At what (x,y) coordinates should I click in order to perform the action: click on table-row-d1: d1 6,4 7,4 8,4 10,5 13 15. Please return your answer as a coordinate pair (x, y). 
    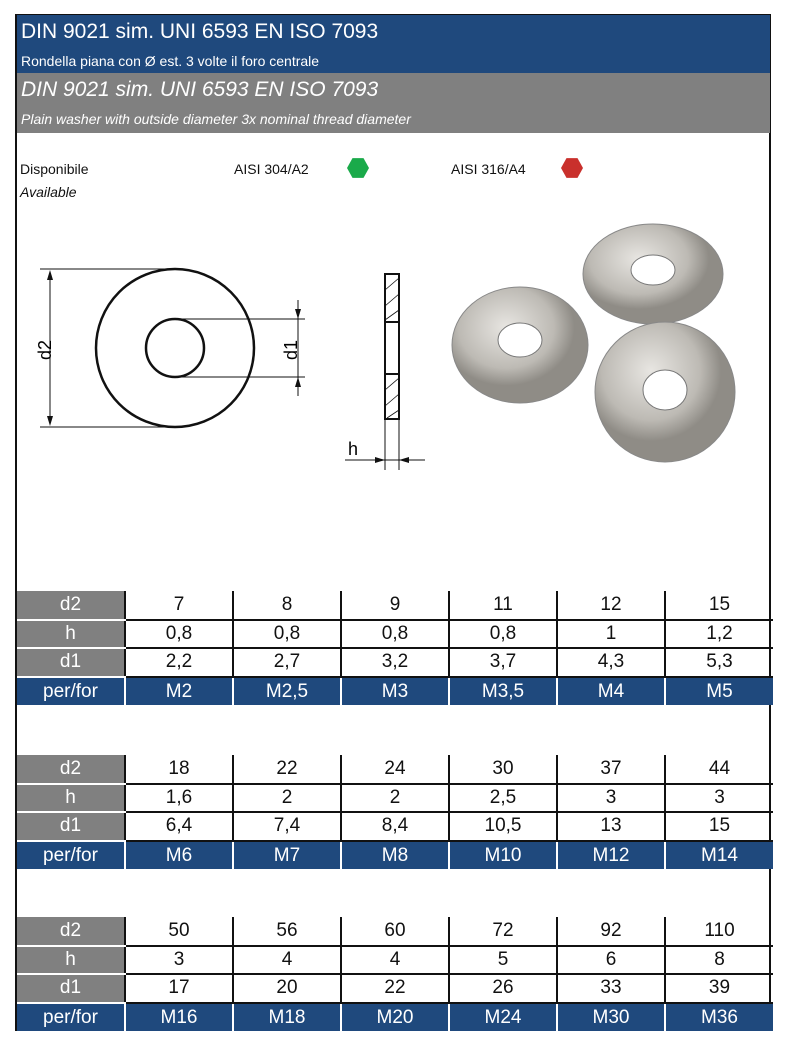
    Looking at the image, I should click on (395, 827).